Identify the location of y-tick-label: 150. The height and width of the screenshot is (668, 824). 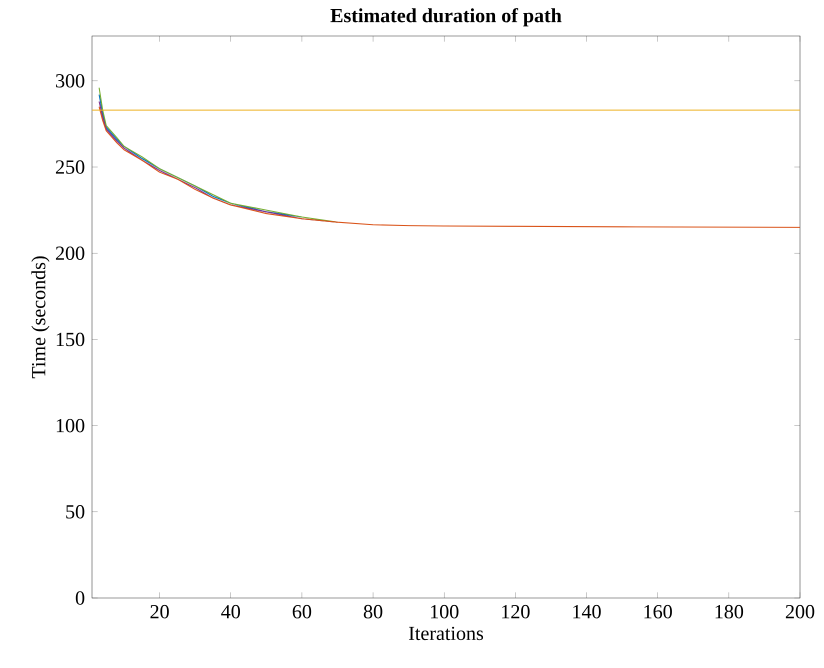
(70, 339).